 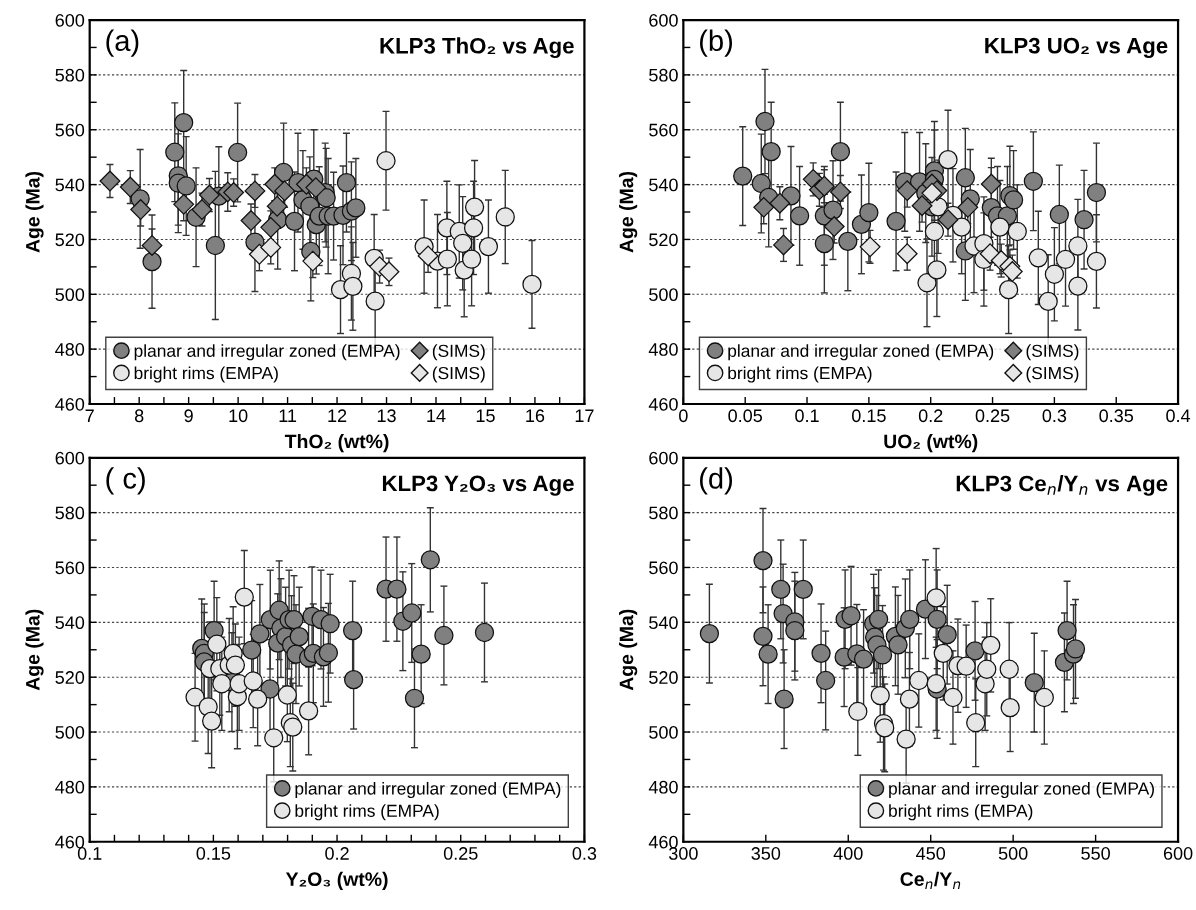 I want to click on x-axis-title: ThO₂ (wt%), so click(x=336, y=443).